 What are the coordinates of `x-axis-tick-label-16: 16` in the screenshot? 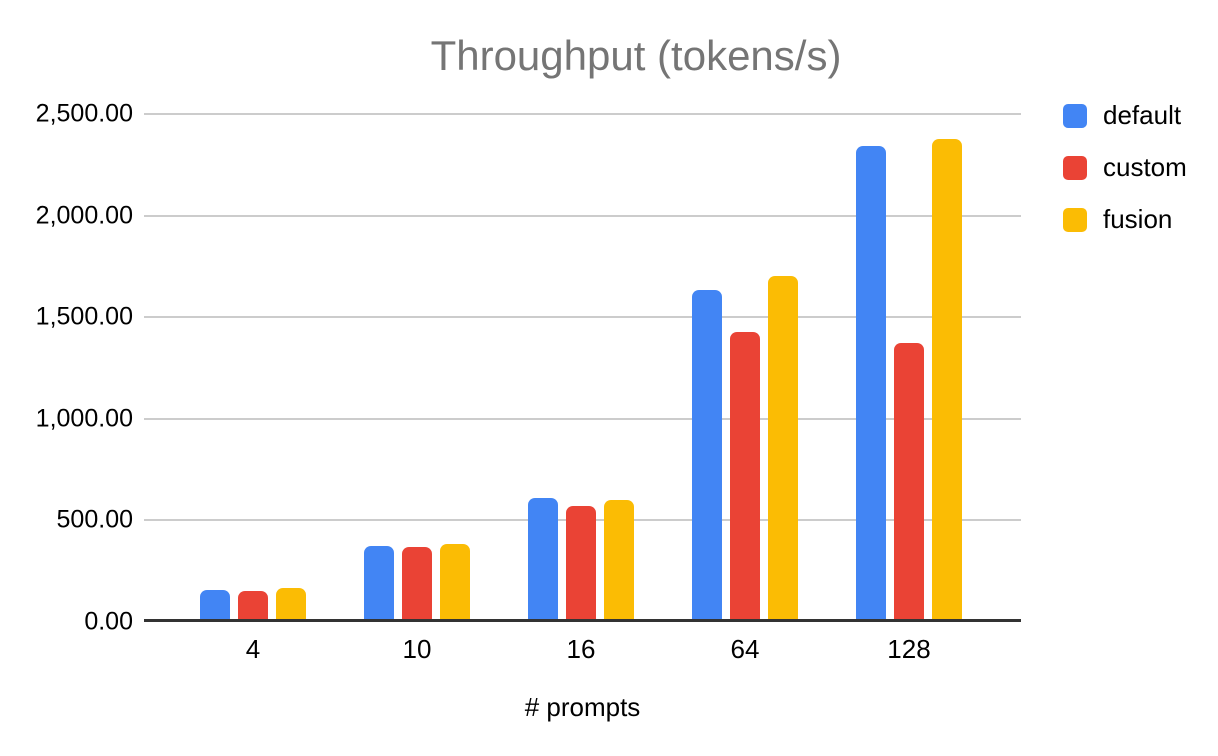 It's located at (581, 649).